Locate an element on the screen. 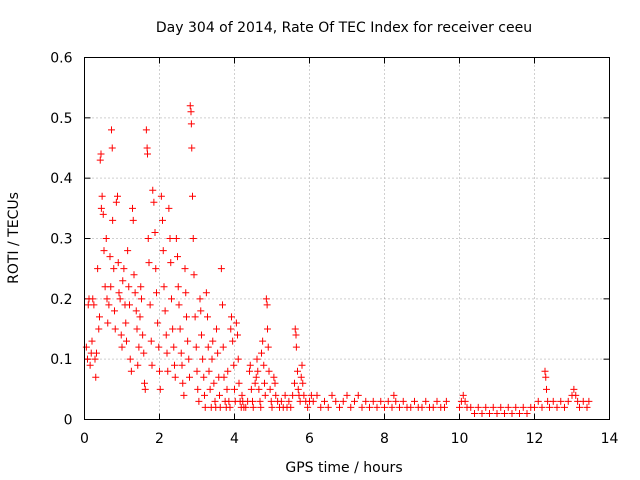 The image size is (640, 480). y-tick-label: 0.3 is located at coordinates (61, 240).